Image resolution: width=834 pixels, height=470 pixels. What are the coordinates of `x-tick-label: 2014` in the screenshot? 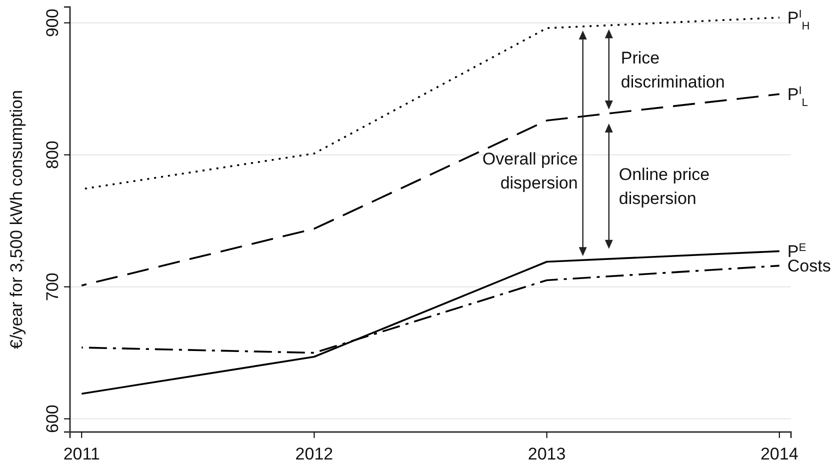 It's located at (779, 454).